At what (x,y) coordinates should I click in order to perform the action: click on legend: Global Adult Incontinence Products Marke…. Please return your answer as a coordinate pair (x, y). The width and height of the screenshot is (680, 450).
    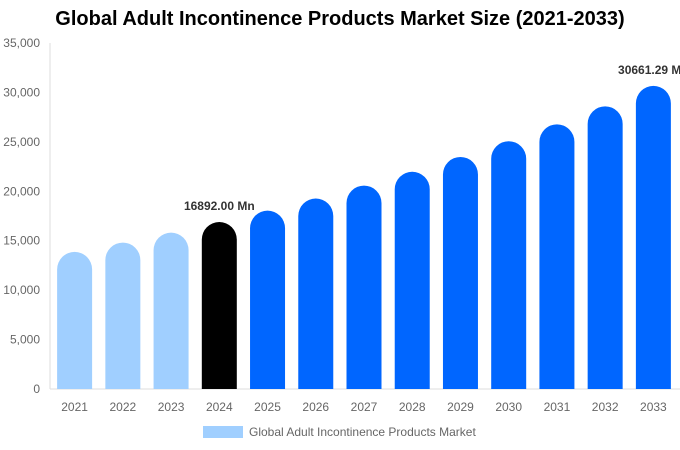
    Looking at the image, I should click on (339, 432).